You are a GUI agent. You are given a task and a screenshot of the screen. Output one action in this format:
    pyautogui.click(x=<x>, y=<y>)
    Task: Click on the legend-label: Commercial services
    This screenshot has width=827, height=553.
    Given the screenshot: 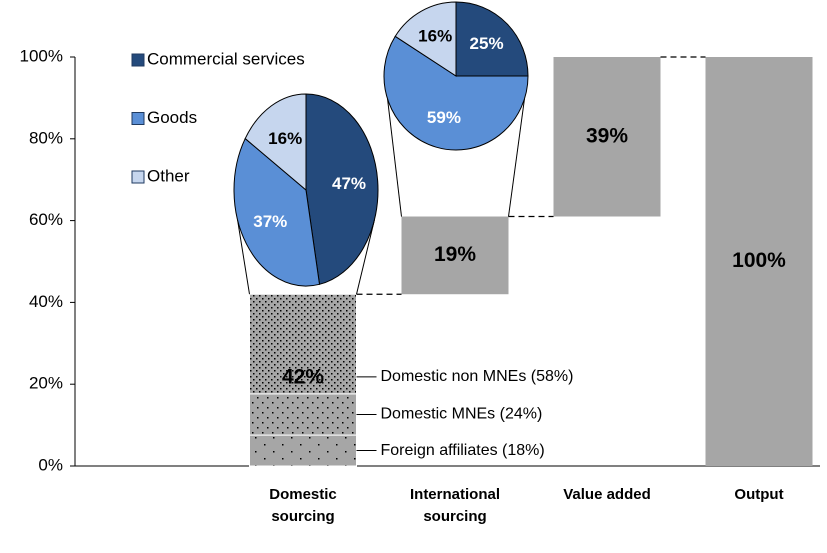 What is the action you would take?
    pyautogui.click(x=226, y=58)
    